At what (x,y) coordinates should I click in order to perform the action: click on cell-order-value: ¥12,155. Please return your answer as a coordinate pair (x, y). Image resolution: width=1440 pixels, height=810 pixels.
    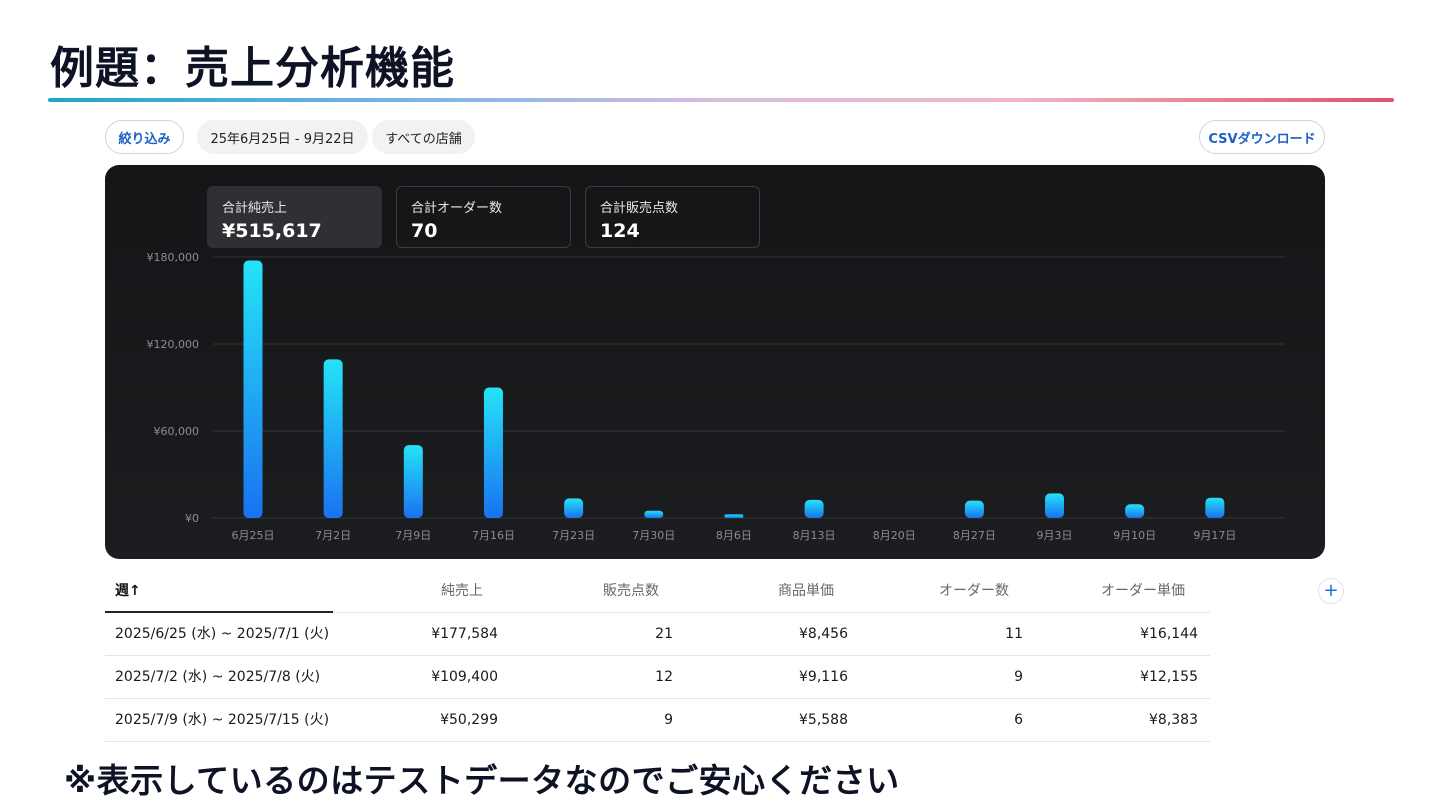
    Looking at the image, I should click on (1169, 677).